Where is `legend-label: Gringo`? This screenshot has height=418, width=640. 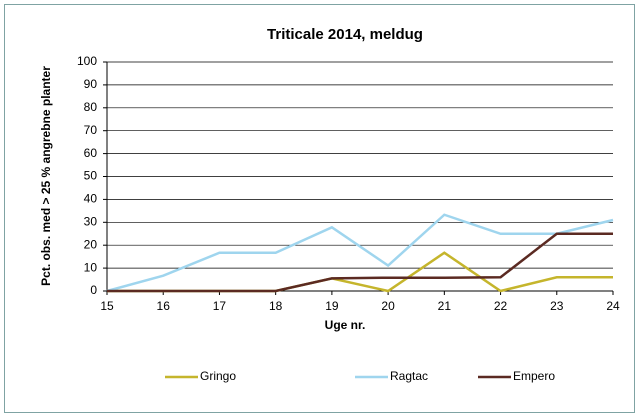 legend-label: Gringo is located at coordinates (218, 376).